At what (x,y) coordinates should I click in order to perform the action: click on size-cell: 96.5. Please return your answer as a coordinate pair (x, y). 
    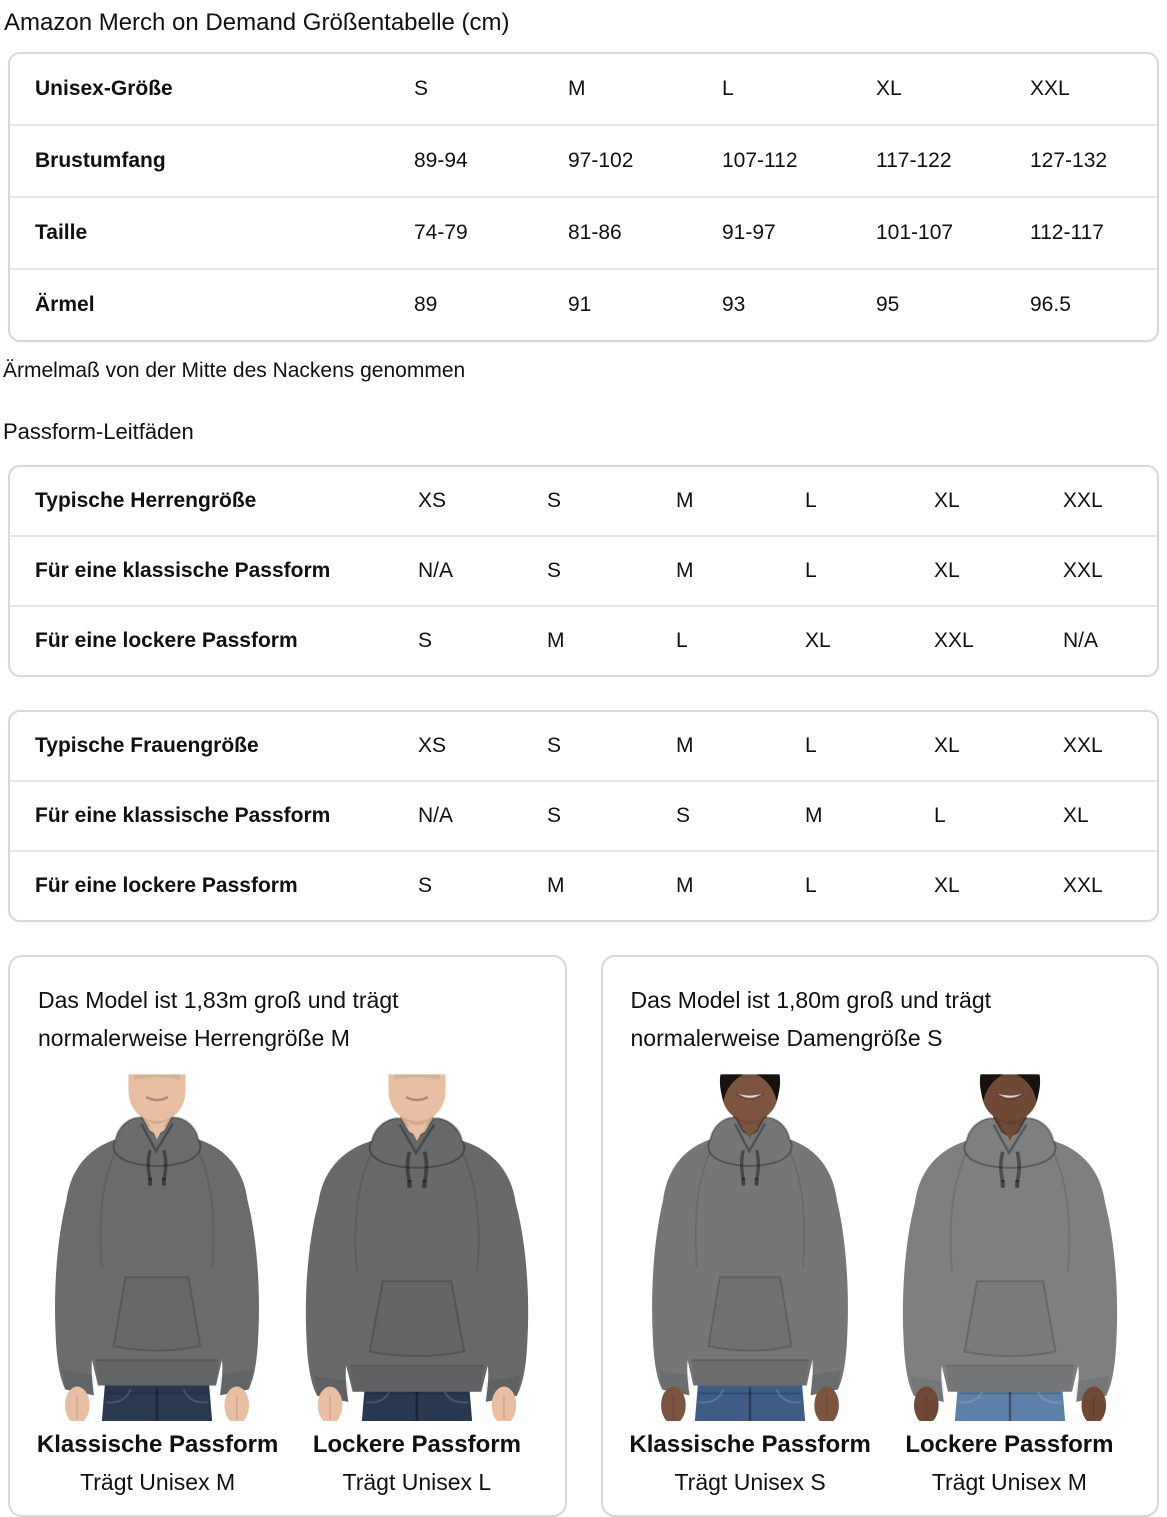
    Looking at the image, I should click on (1050, 304).